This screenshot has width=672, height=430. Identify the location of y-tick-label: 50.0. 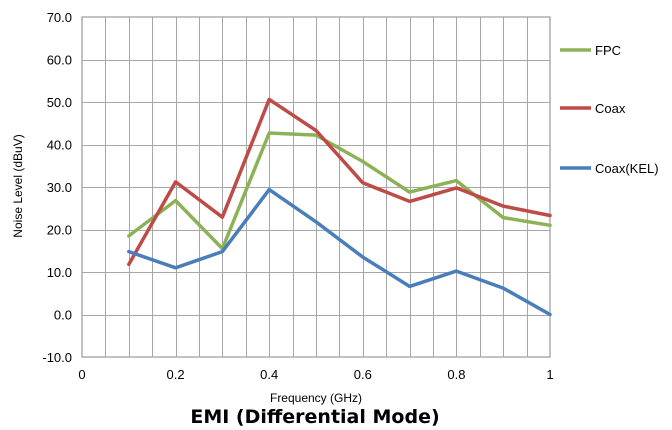
(59, 102).